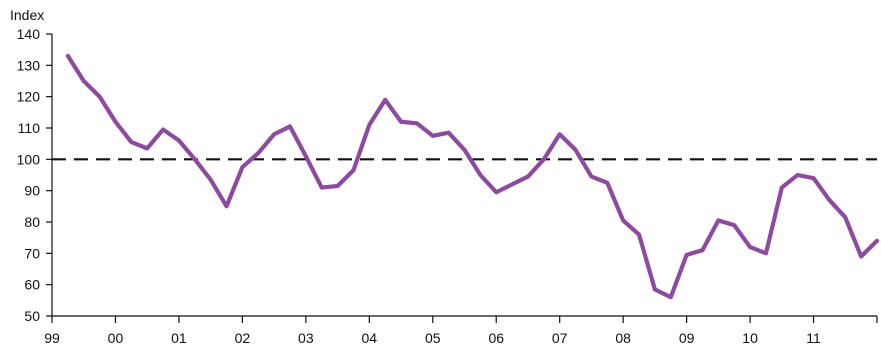 The image size is (881, 346). Describe the element at coordinates (27, 15) in the screenshot. I see `y-axis-title: Index` at that location.